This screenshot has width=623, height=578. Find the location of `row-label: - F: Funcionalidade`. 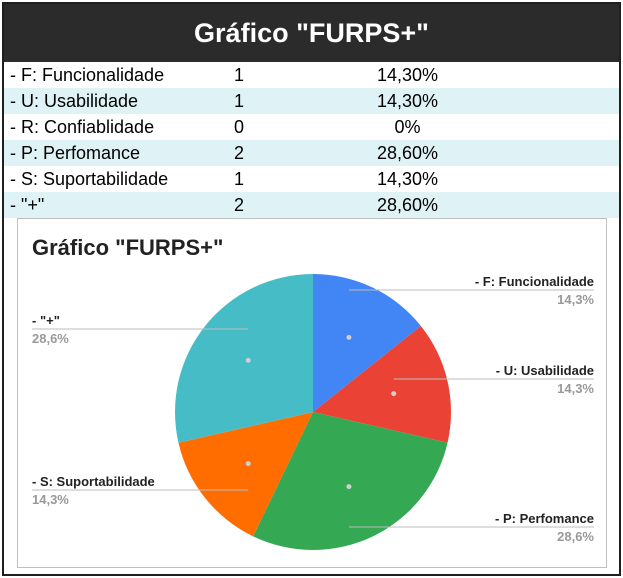

row-label: - F: Funcionalidade is located at coordinates (119, 75).